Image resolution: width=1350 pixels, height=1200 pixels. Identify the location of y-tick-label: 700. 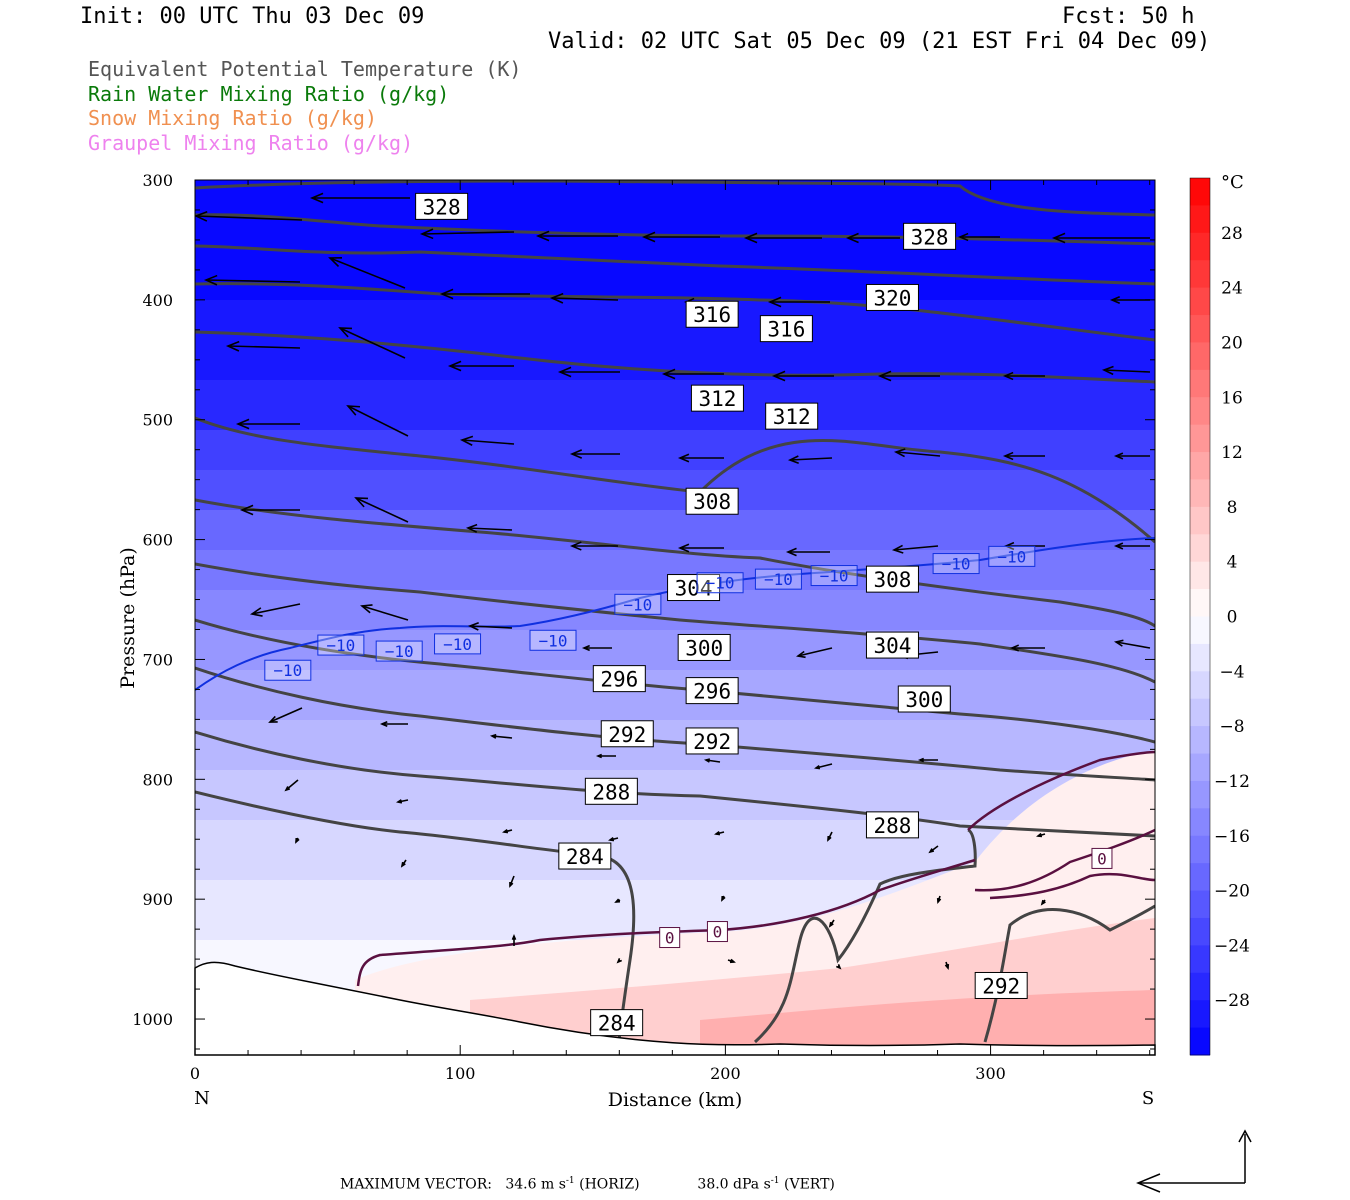
(157, 659).